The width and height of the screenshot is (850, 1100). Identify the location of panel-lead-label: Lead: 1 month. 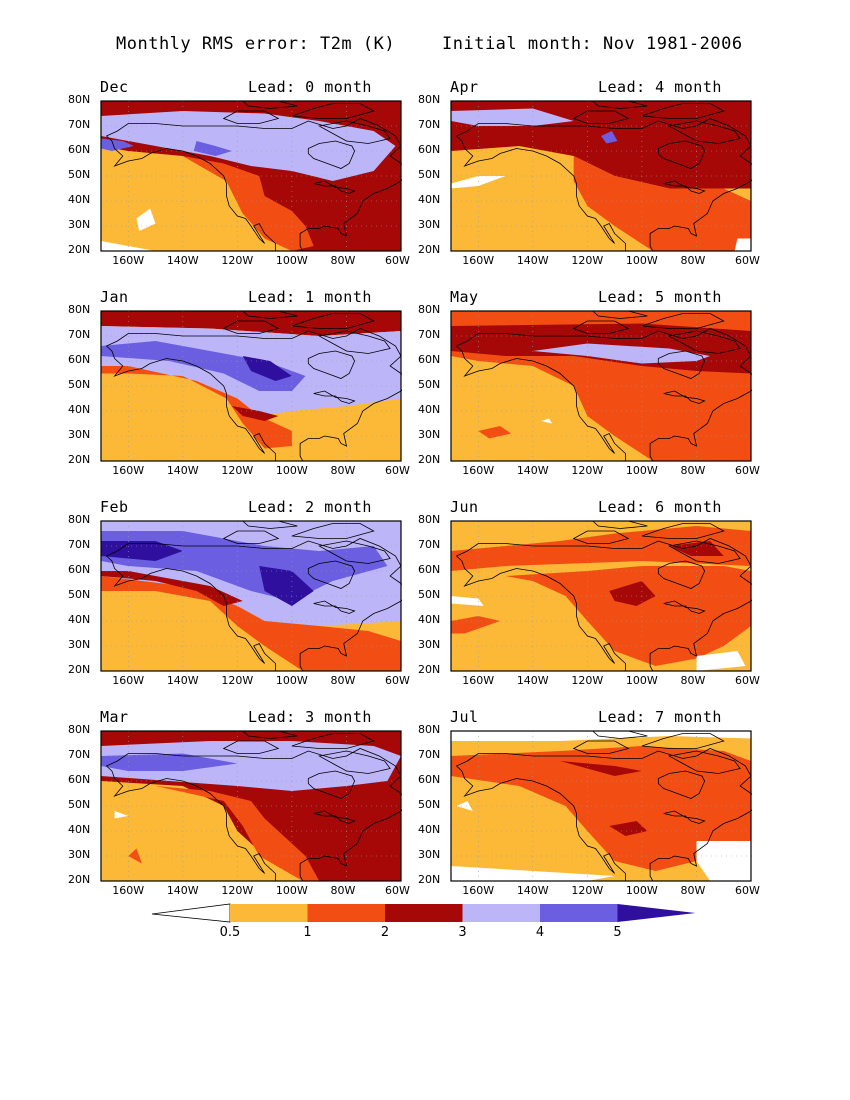
(310, 297).